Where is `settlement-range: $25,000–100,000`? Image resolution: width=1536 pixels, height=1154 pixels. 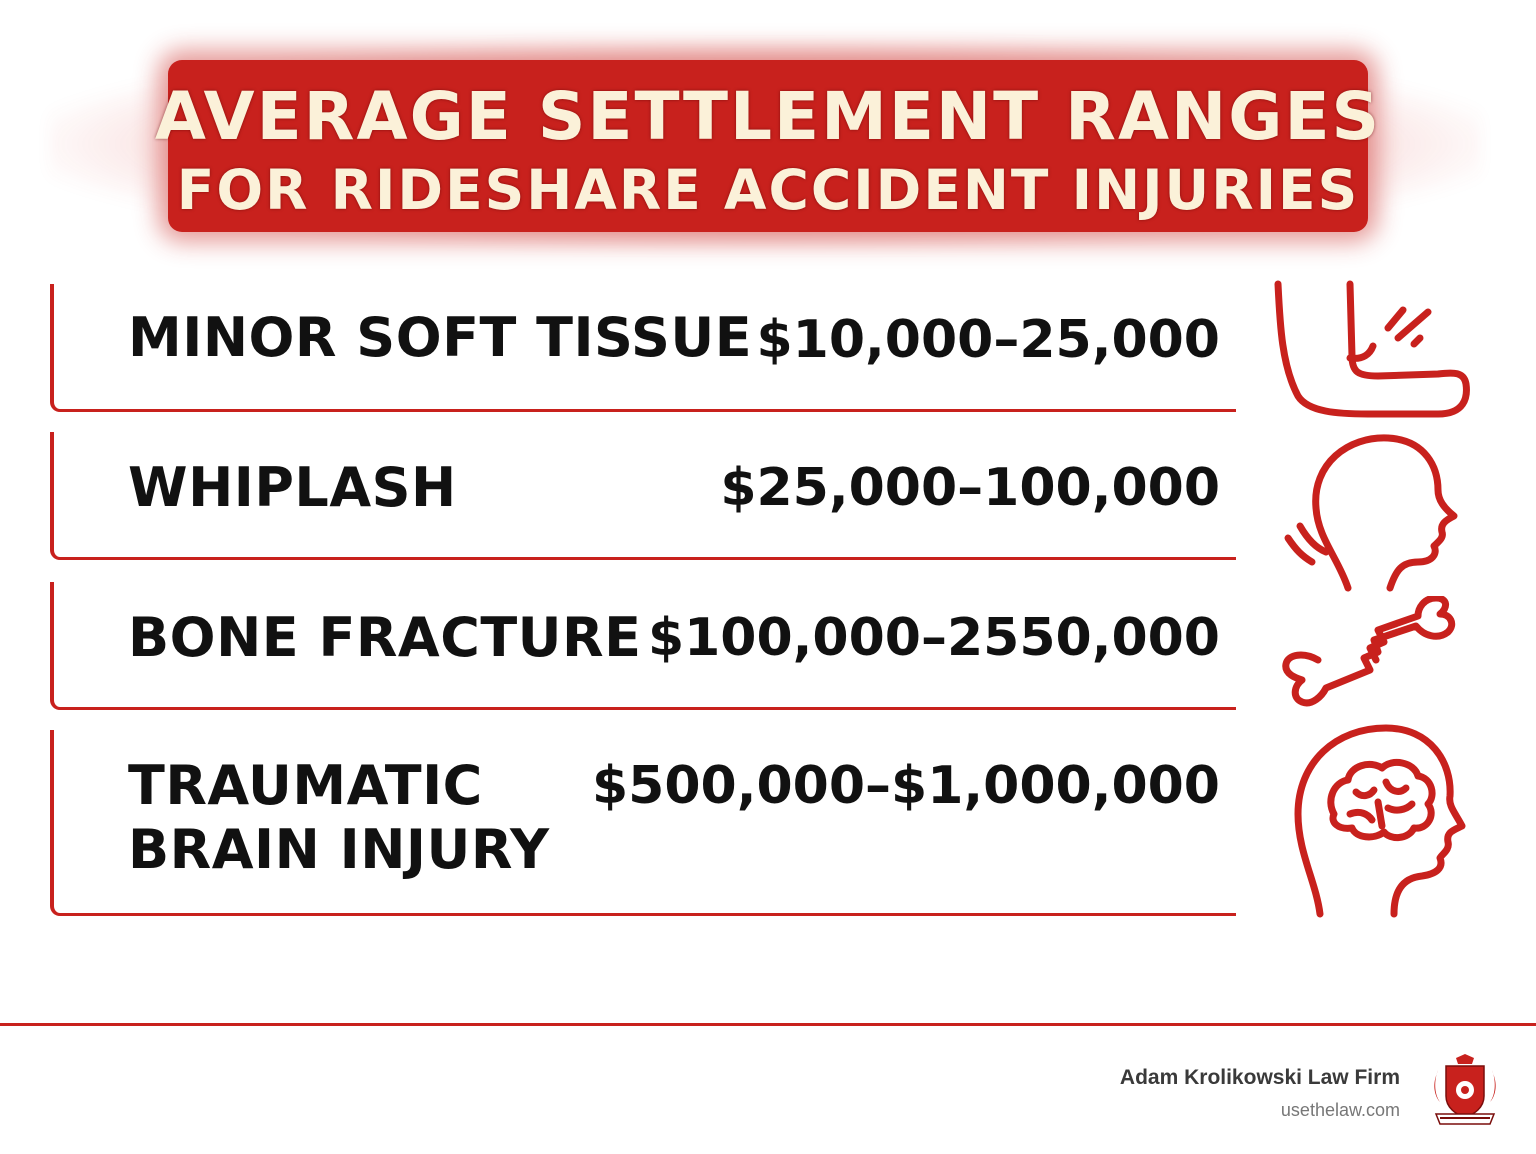
settlement-range: $25,000–100,000 is located at coordinates (970, 488).